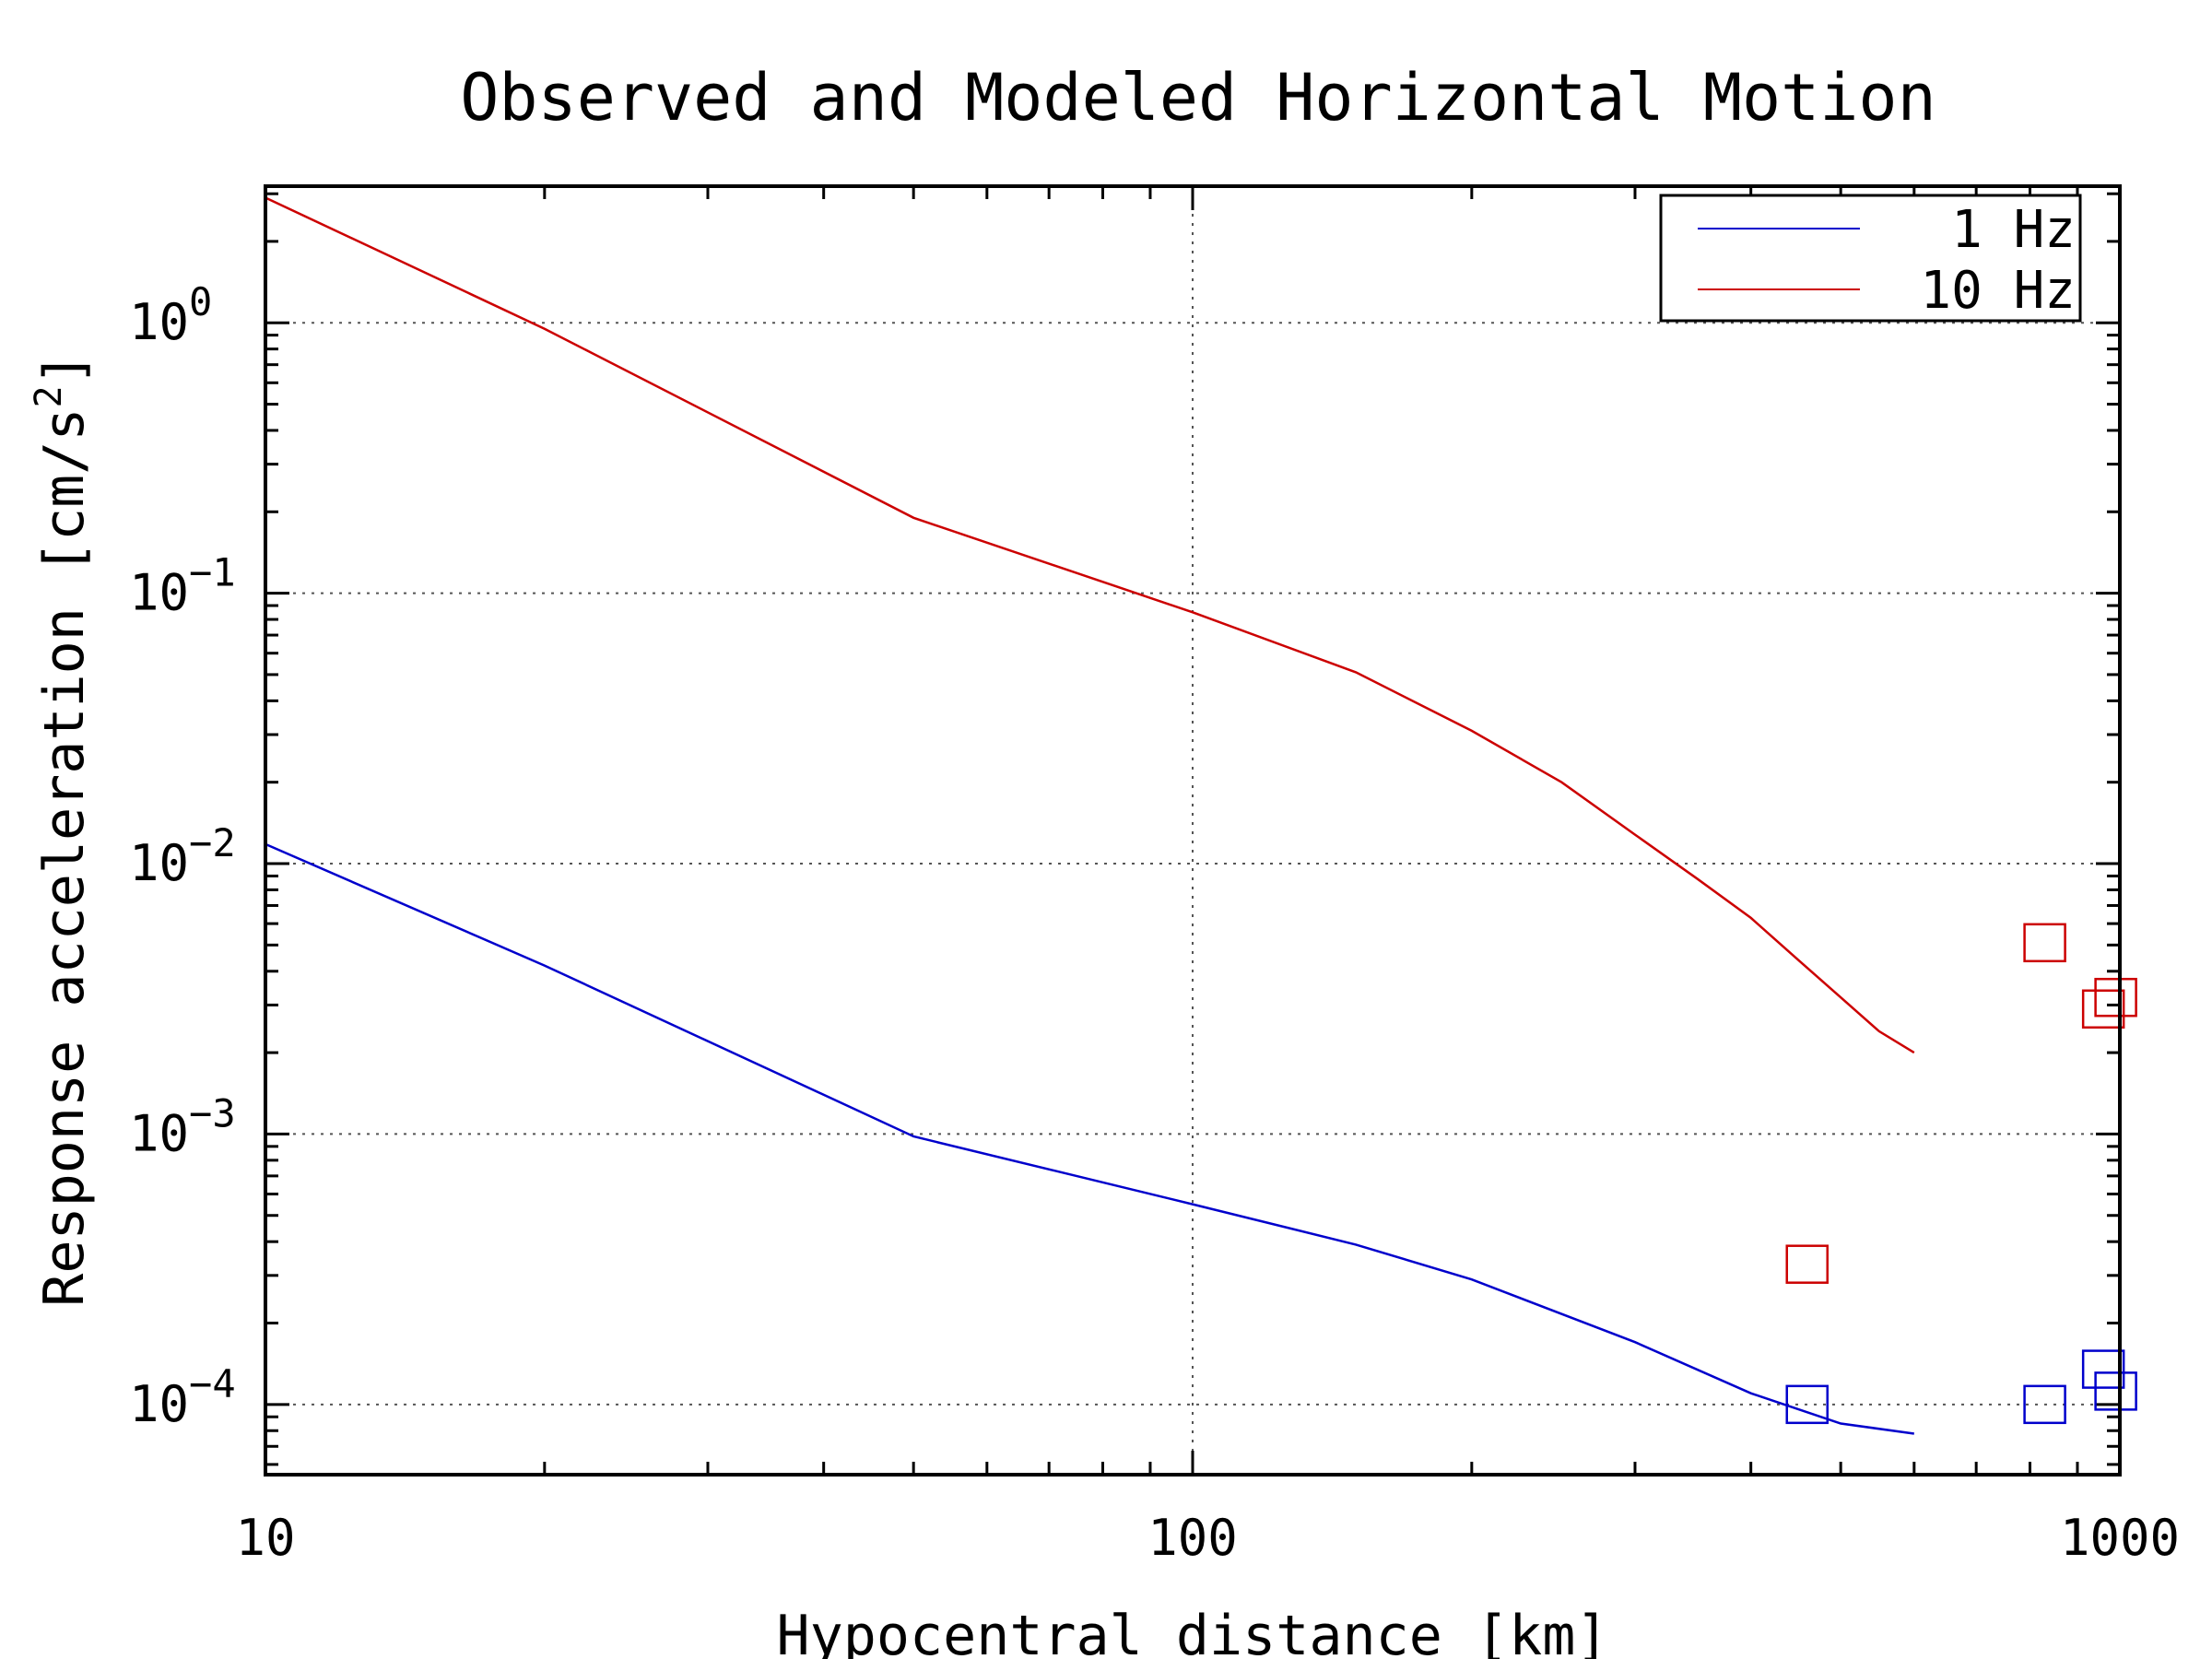 This screenshot has height=1659, width=2212. Describe the element at coordinates (2120, 1538) in the screenshot. I see `x-tick-label: 1000` at that location.